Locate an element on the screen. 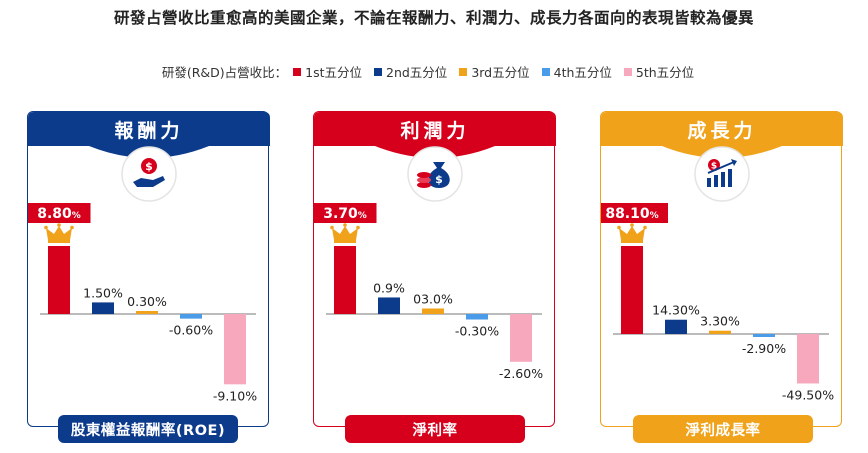  data-label: -2.60% is located at coordinates (521, 373).